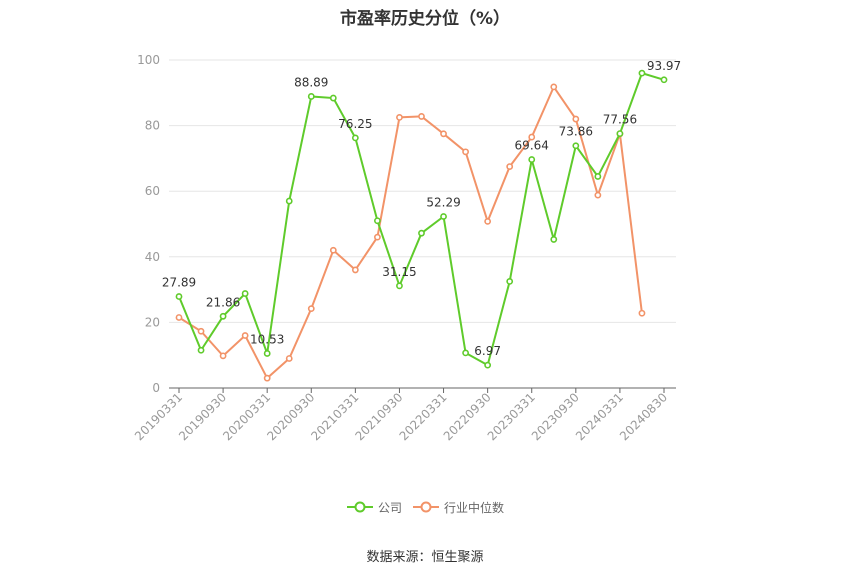  I want to click on y-tick-label: 60, so click(152, 191).